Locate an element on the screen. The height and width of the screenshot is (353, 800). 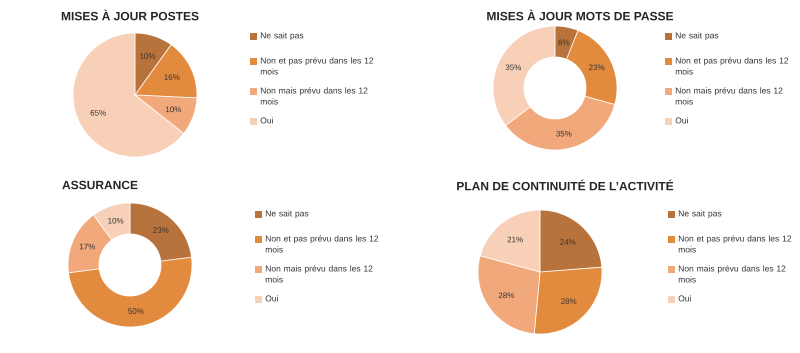
chart-title: MISES À JOUR MOTS DE PASSE is located at coordinates (580, 15).